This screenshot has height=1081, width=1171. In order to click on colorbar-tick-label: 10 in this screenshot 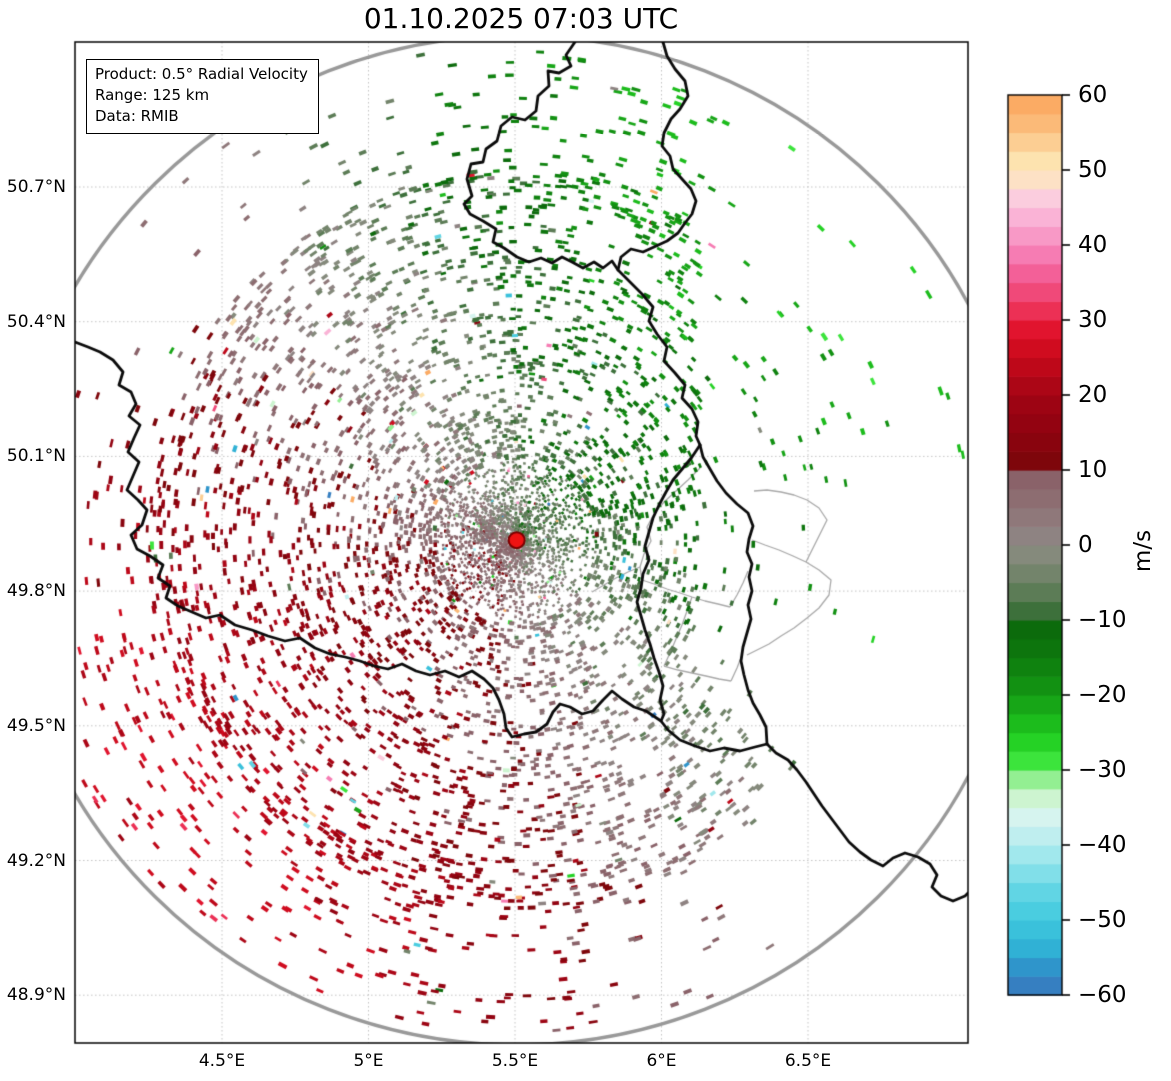, I will do `click(1093, 470)`.